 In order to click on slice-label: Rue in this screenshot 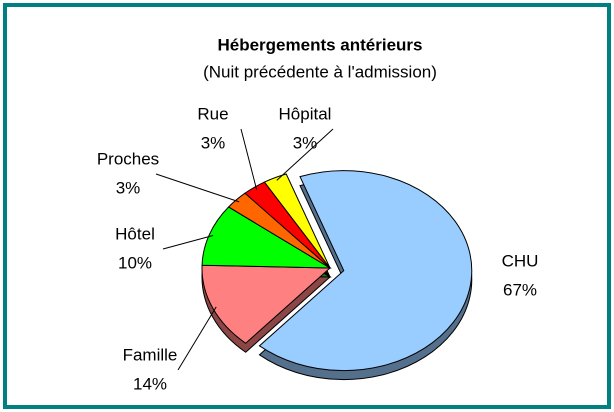, I will do `click(212, 113)`.